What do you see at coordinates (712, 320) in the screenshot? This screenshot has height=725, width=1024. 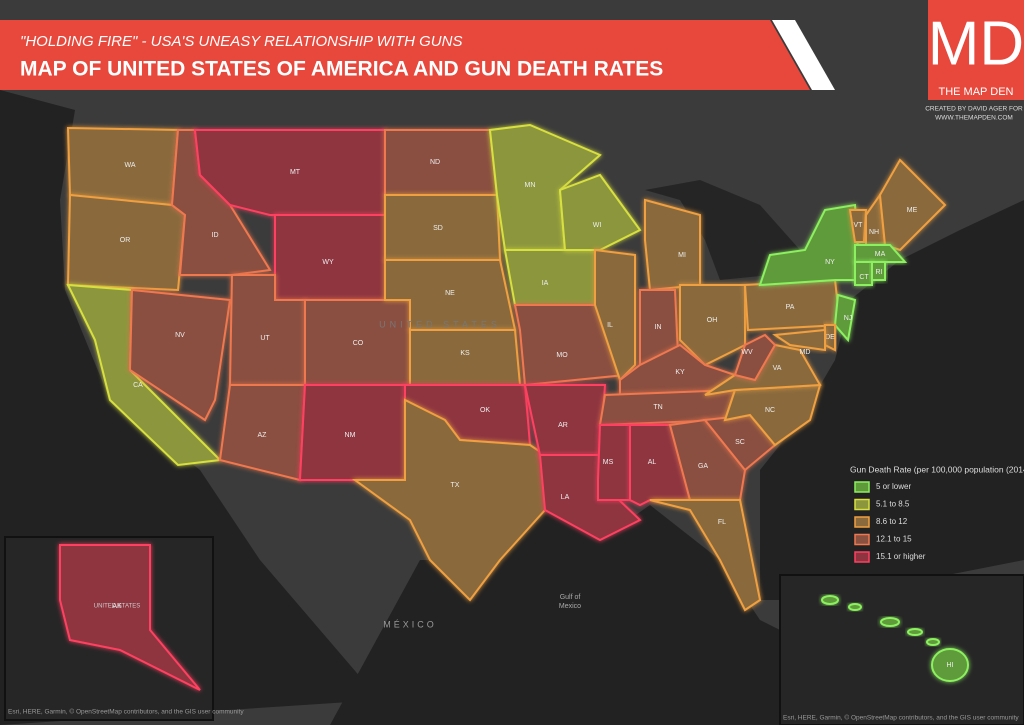 I see `state-label: OH` at bounding box center [712, 320].